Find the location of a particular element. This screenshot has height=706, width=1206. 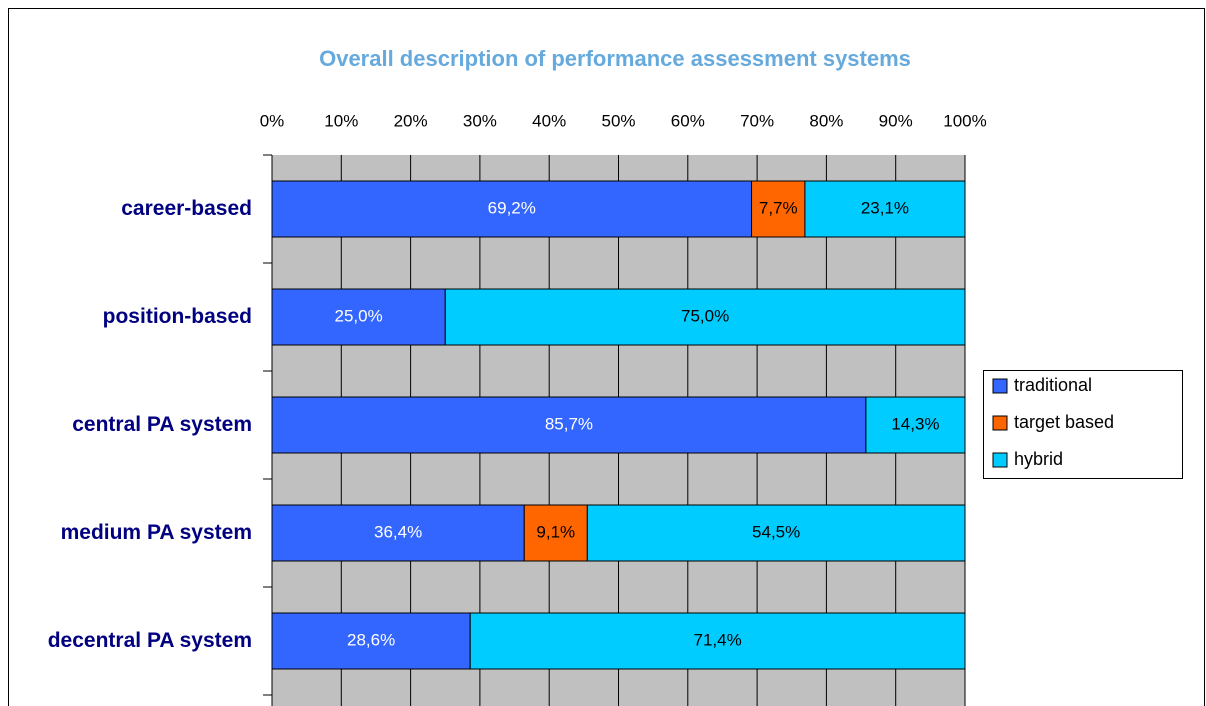

data-label: 71,4% is located at coordinates (717, 639).